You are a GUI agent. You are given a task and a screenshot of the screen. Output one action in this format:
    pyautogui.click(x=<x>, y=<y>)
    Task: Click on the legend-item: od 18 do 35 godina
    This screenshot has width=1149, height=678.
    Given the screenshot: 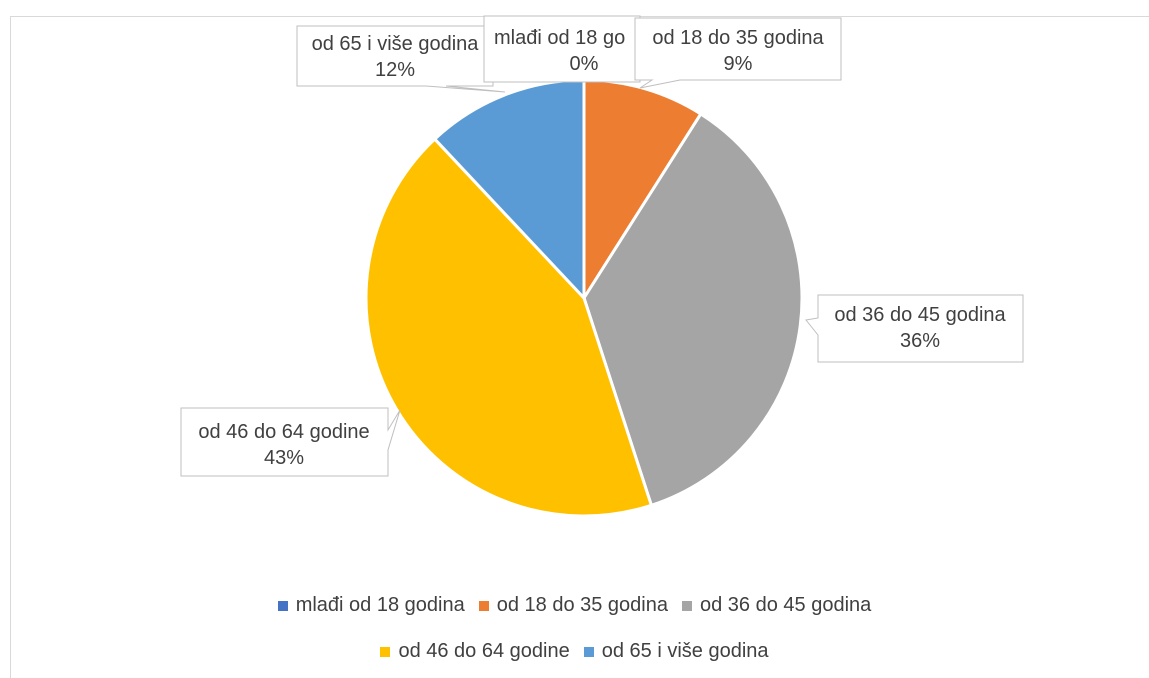 What is the action you would take?
    pyautogui.click(x=573, y=605)
    